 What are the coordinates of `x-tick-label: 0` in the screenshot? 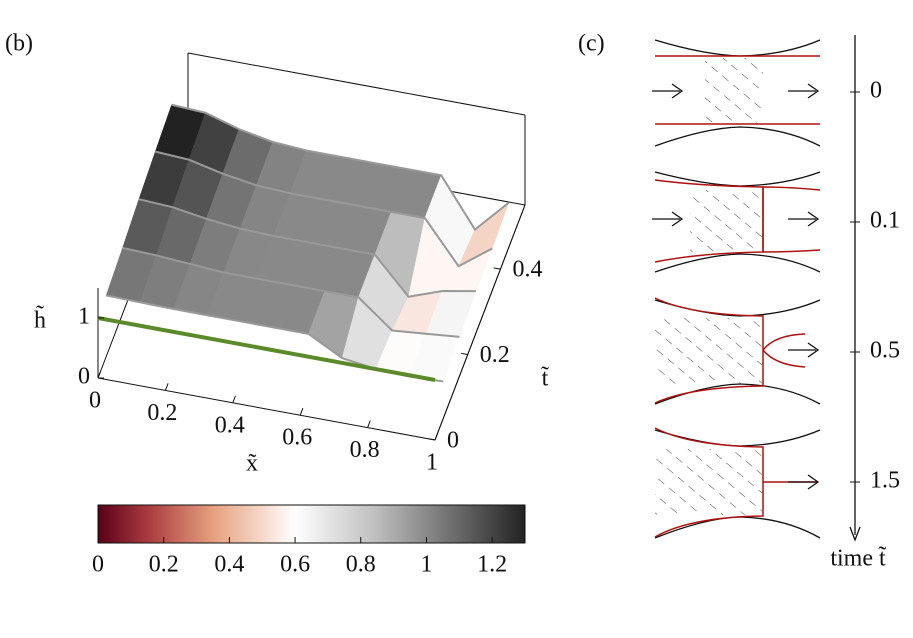 It's located at (95, 401).